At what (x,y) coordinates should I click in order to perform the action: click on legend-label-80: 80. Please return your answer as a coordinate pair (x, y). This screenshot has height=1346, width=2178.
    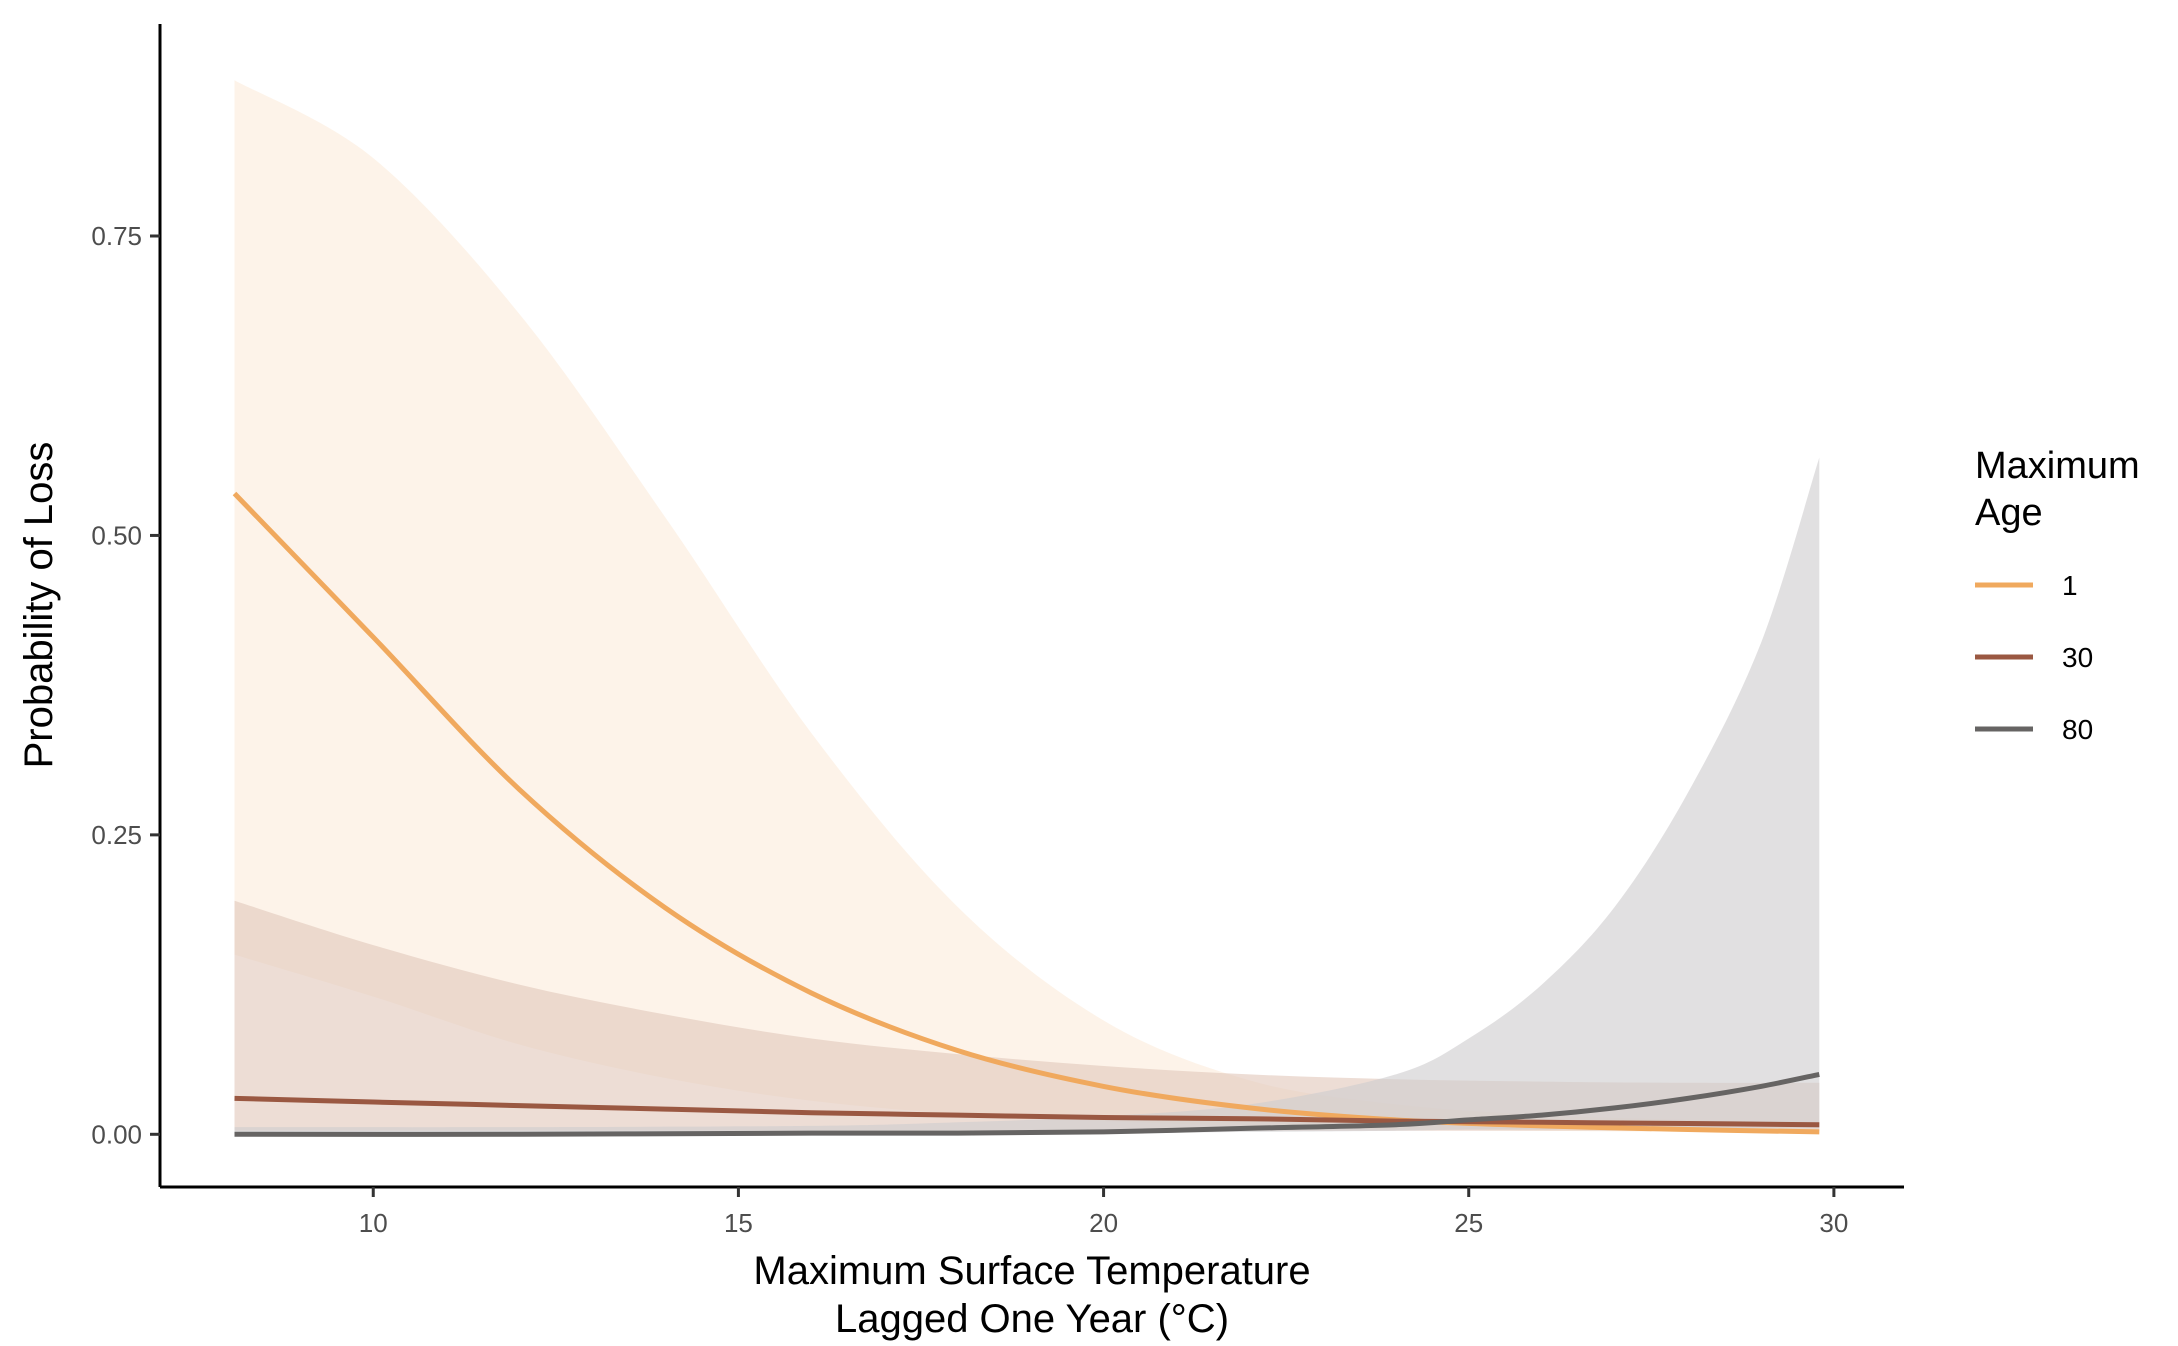
    Looking at the image, I should click on (2077, 729).